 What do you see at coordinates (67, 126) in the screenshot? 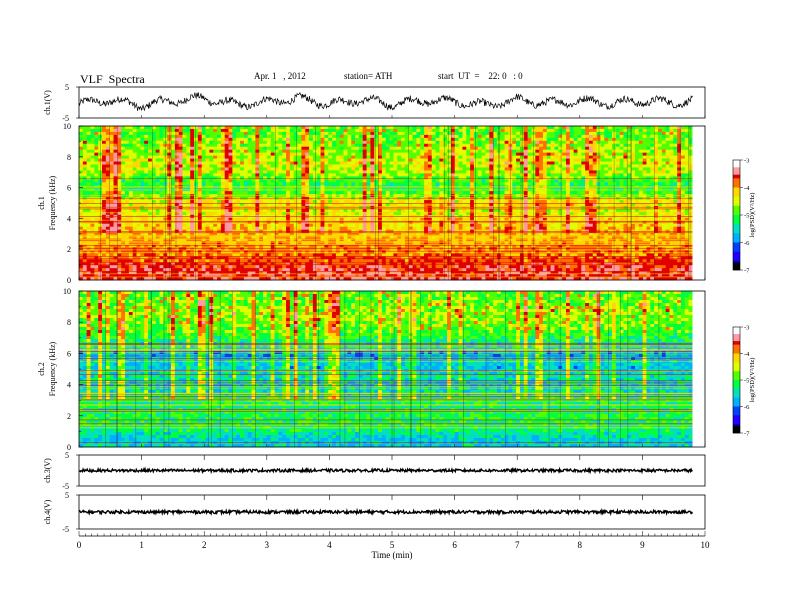
I see `ytick-label: 10` at bounding box center [67, 126].